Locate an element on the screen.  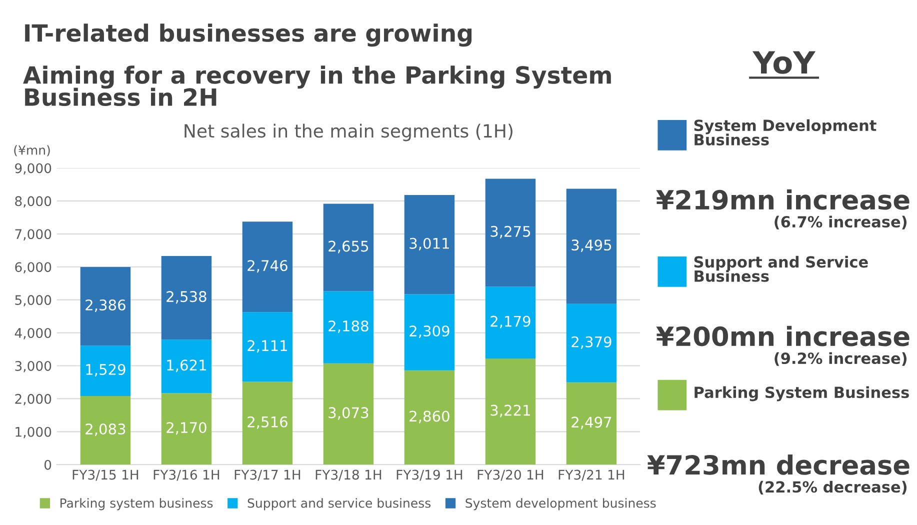
data-label: 2,188 is located at coordinates (348, 327).